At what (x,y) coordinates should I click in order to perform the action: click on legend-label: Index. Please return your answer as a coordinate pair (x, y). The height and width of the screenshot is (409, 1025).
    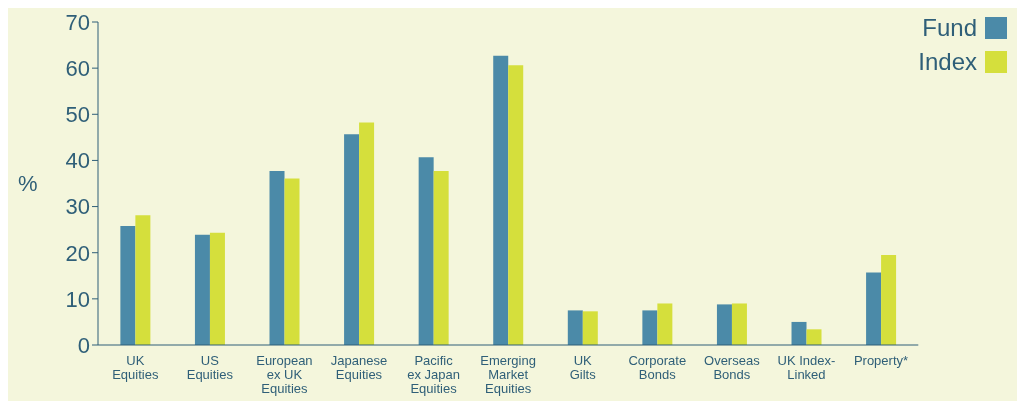
    Looking at the image, I should click on (947, 62).